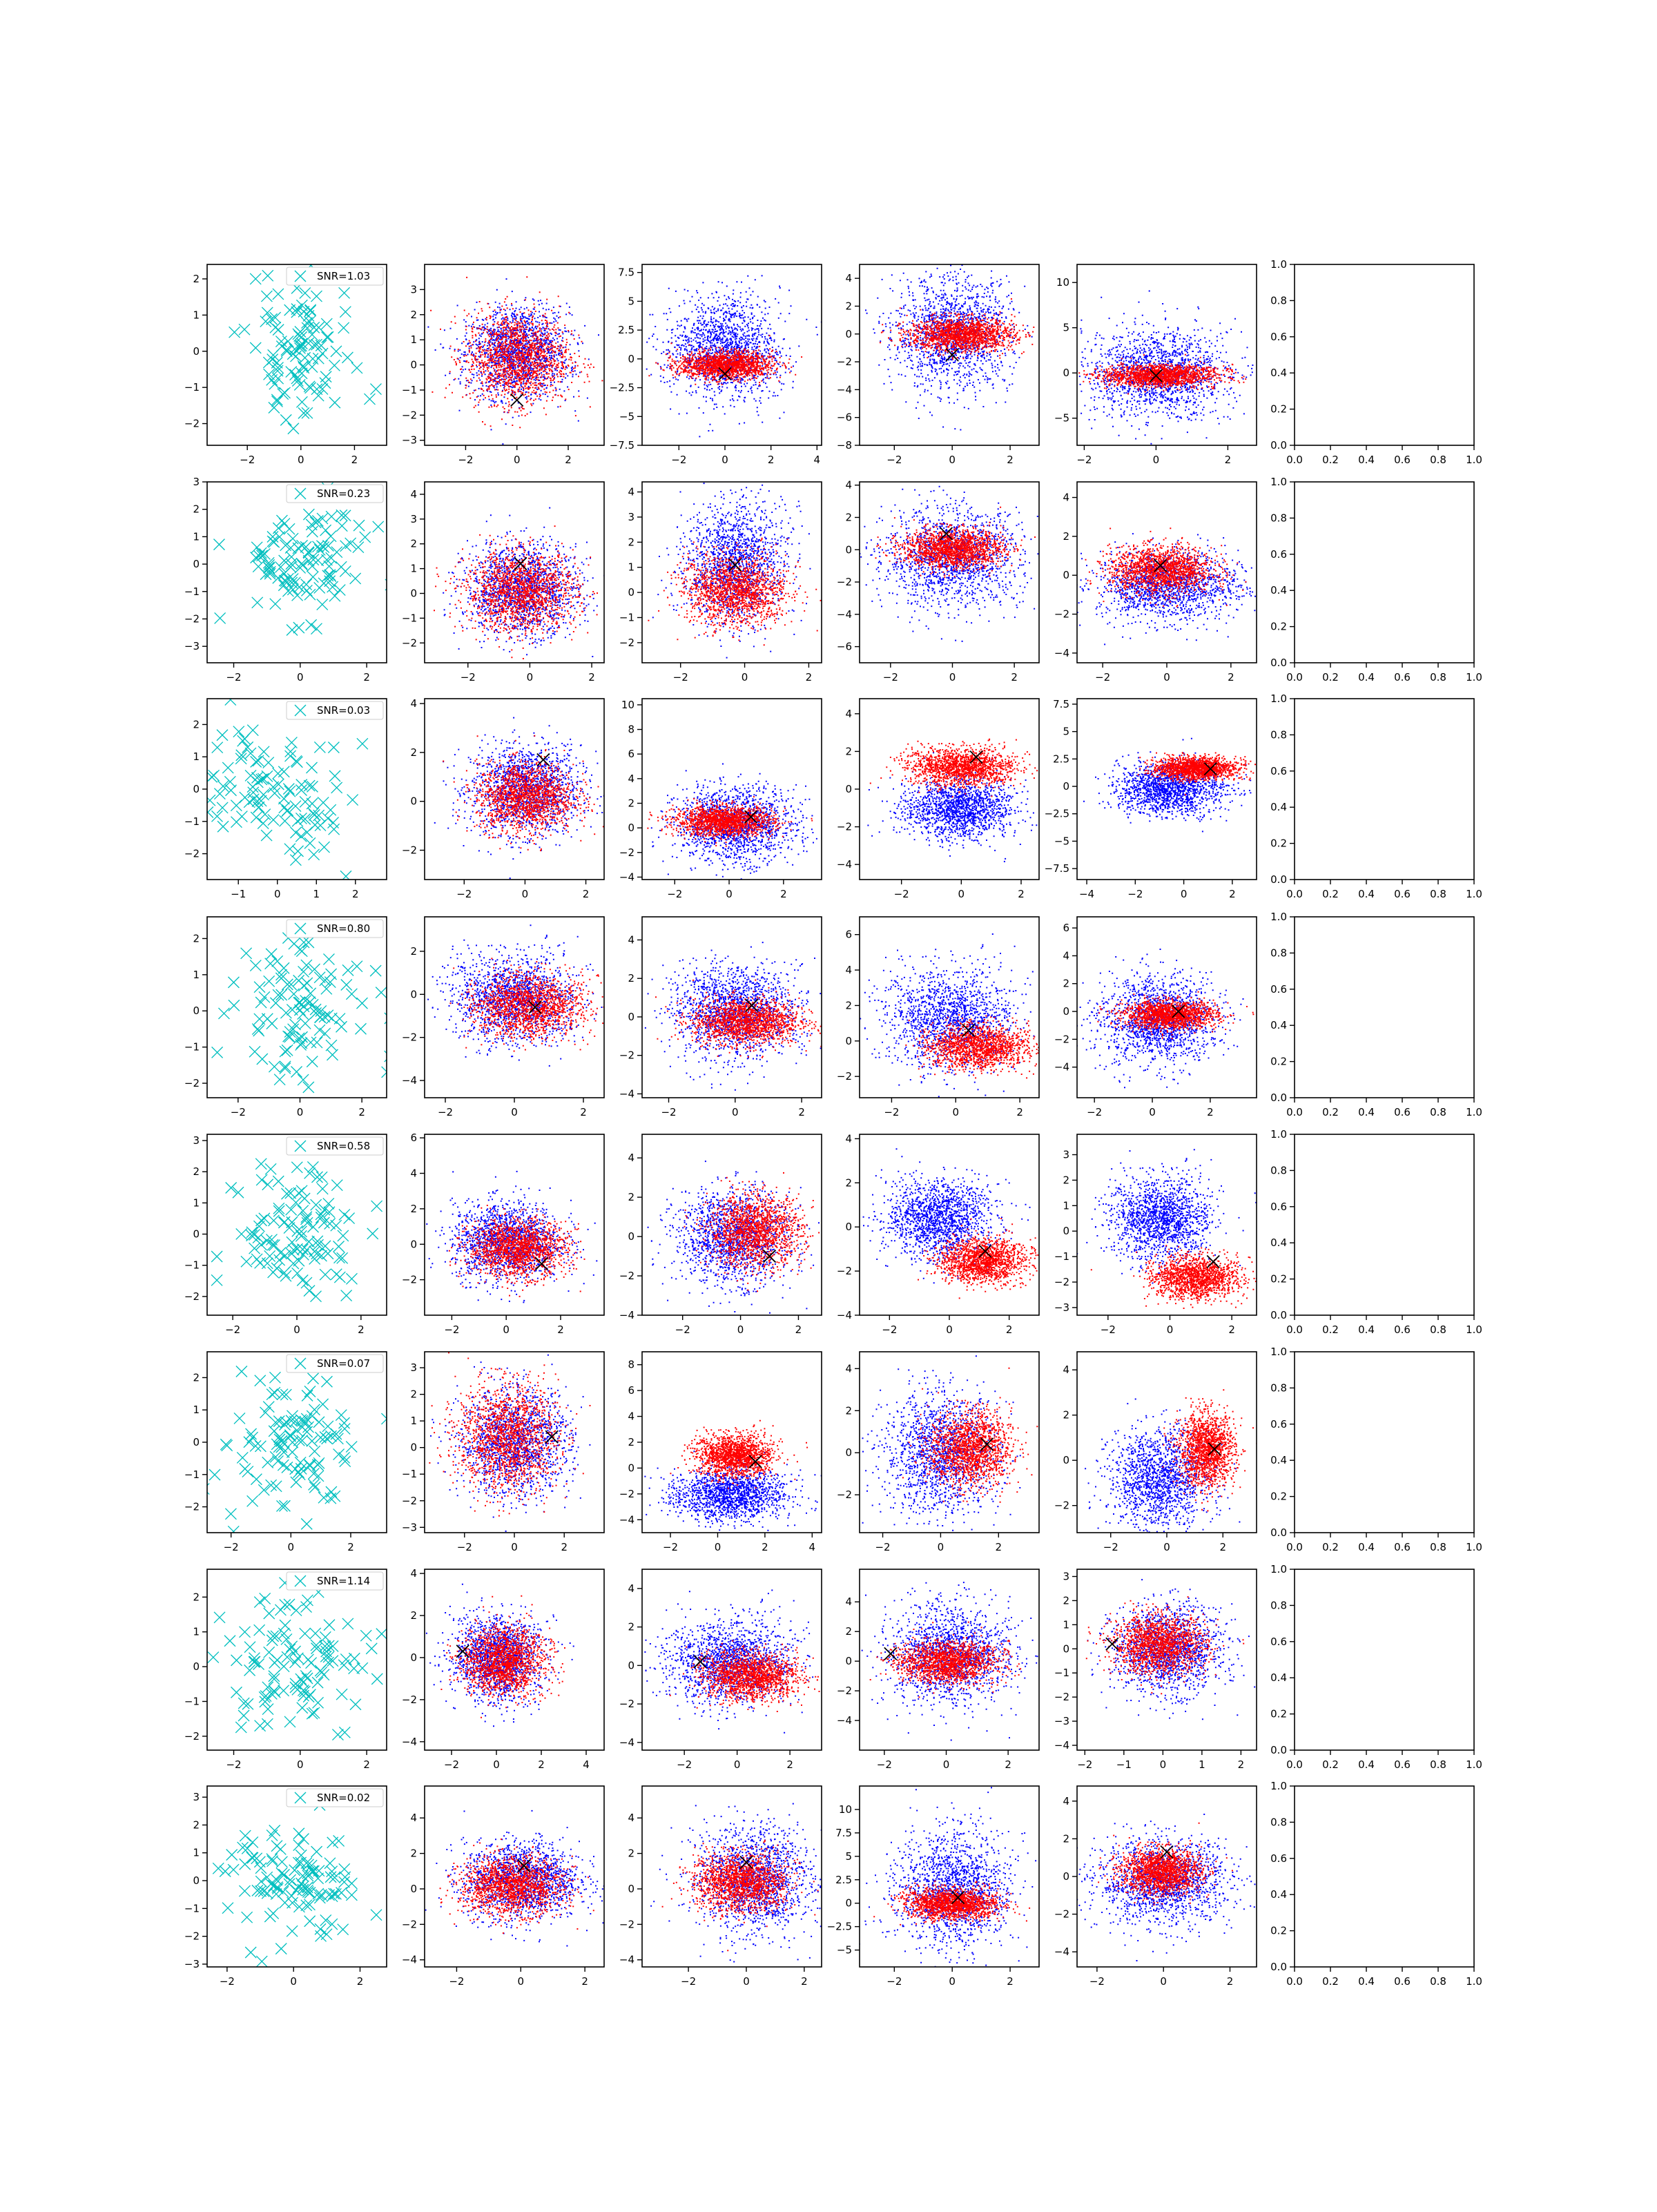 The image size is (1657, 2212). Describe the element at coordinates (1278, 807) in the screenshot. I see `y-tick-label: 0.4` at that location.